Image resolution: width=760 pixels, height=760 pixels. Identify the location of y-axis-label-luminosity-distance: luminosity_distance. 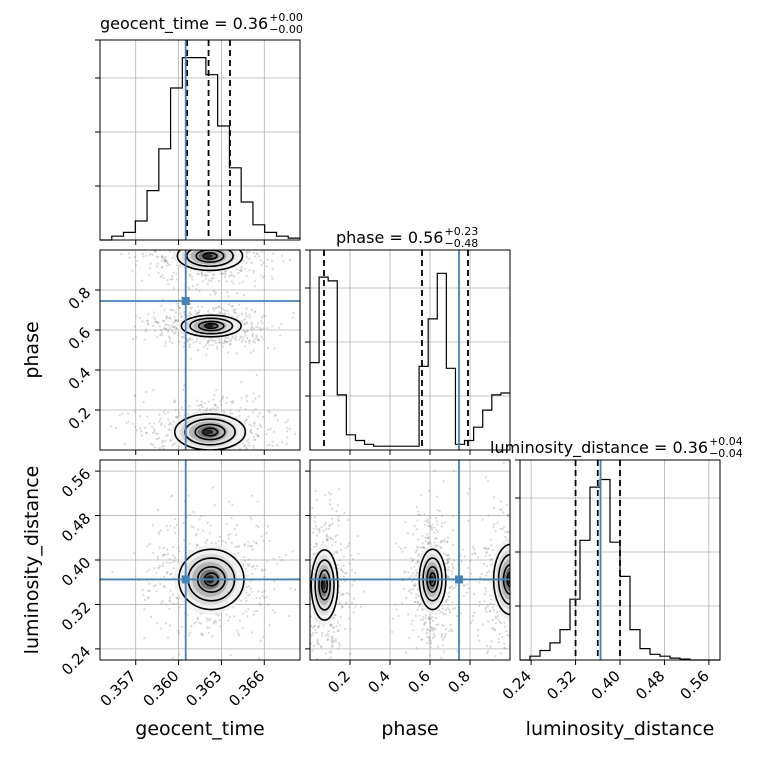
(32, 560).